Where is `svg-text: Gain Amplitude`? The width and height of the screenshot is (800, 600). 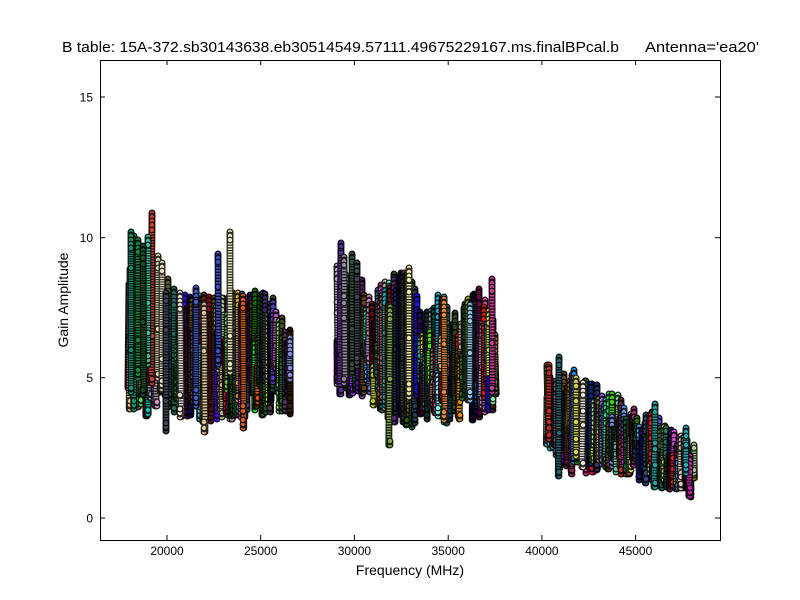
svg-text: Gain Amplitude is located at coordinates (63, 299).